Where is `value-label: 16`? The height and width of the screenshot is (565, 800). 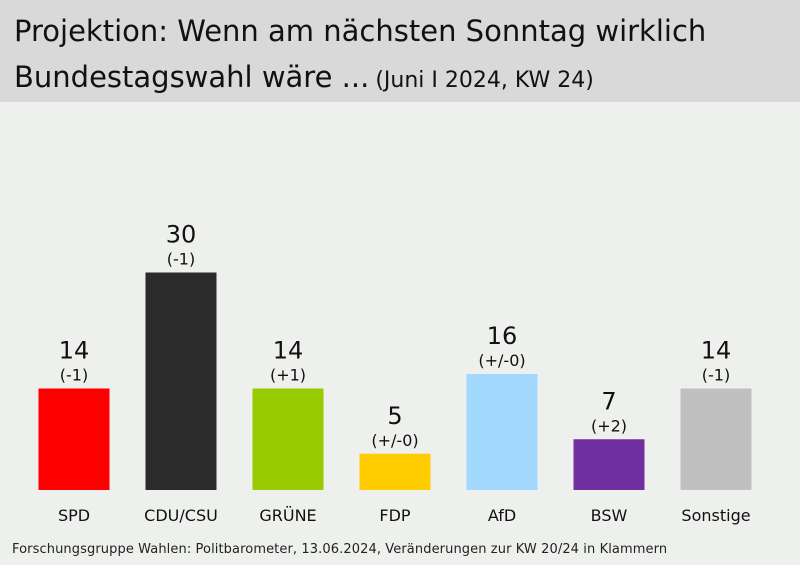
value-label: 16 is located at coordinates (502, 336).